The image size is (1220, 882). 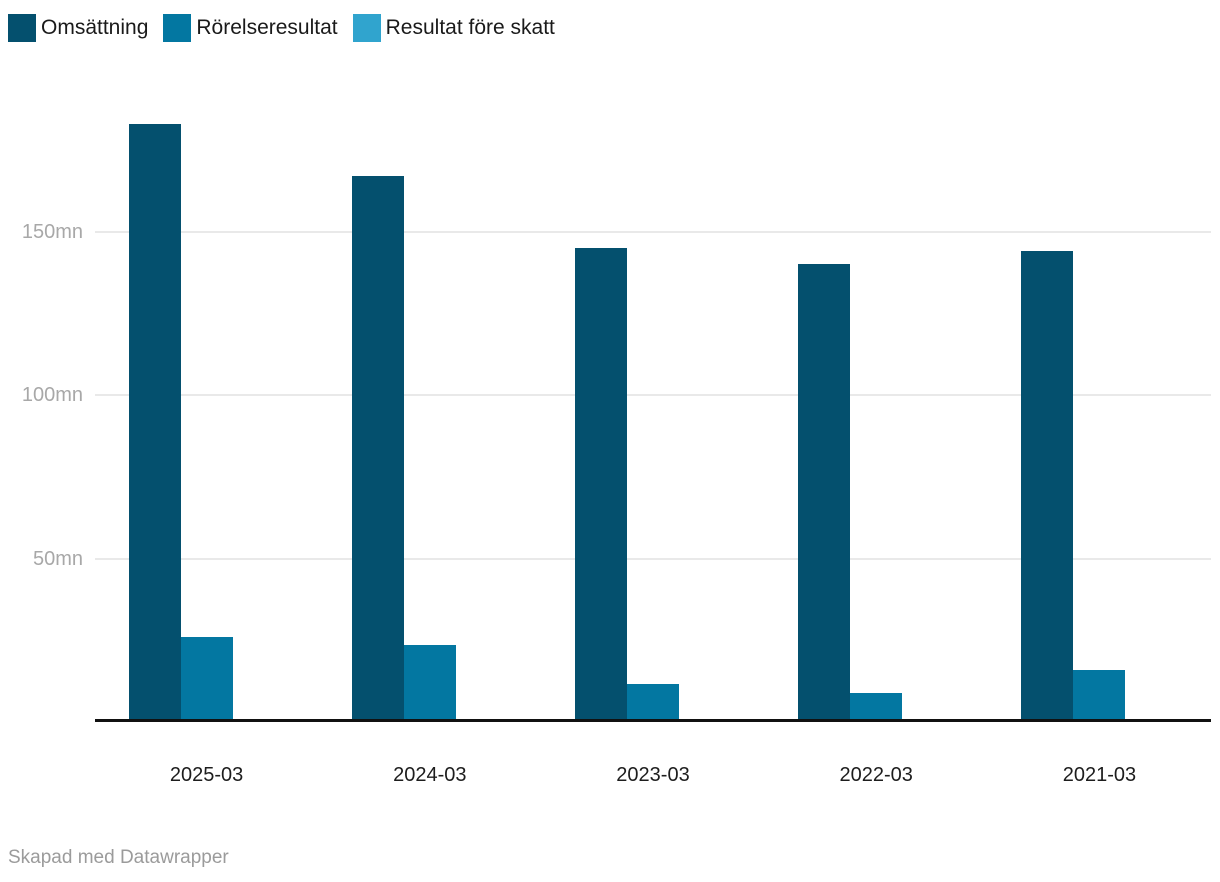 I want to click on credit-text: Skapad med Datawrapper, so click(x=118, y=857).